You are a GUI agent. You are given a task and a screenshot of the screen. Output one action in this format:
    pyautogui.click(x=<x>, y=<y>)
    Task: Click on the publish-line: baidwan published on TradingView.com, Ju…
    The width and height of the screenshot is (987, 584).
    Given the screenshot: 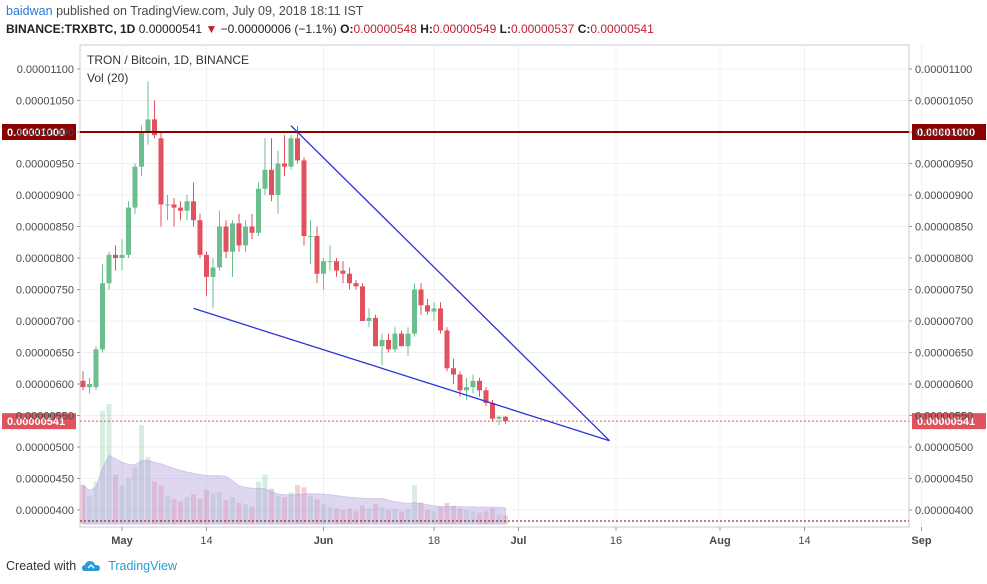 What is the action you would take?
    pyautogui.click(x=184, y=11)
    